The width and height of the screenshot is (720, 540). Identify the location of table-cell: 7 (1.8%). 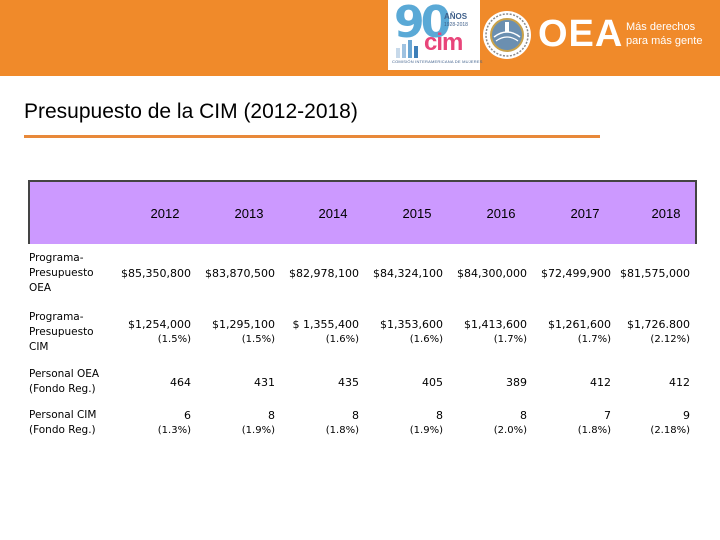
(594, 422).